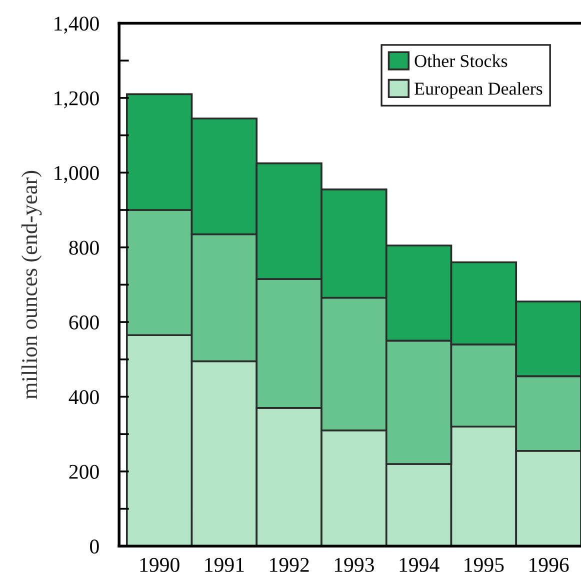 This screenshot has height=581, width=581. I want to click on legend-label: European Dealers, so click(478, 90).